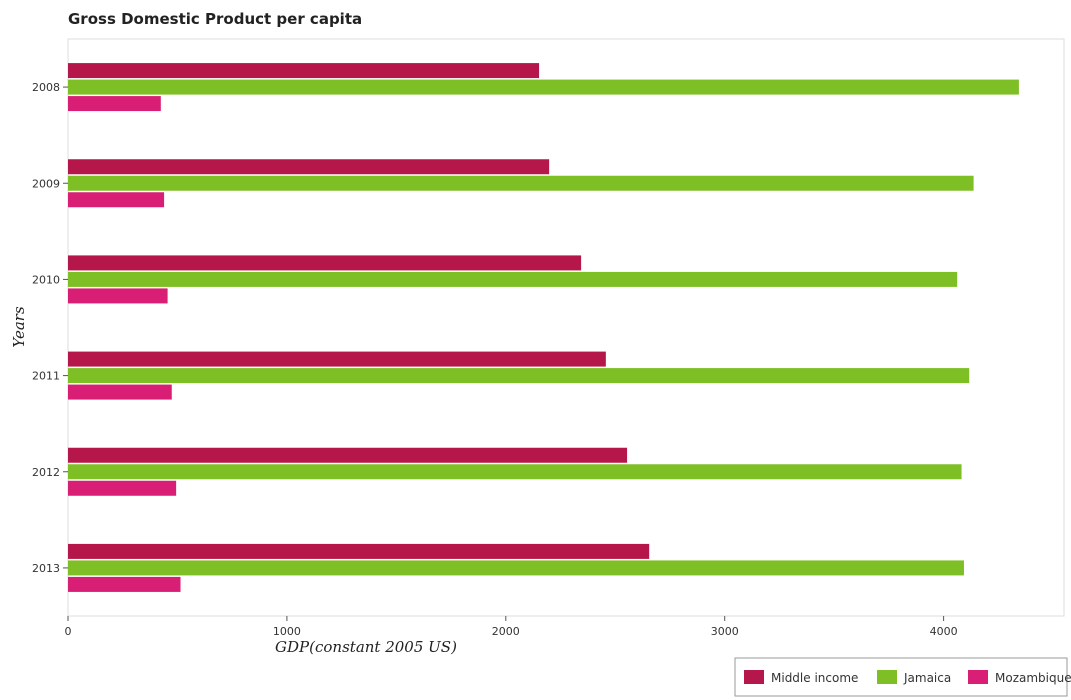  I want to click on bar-mozambique-2010, so click(118, 296).